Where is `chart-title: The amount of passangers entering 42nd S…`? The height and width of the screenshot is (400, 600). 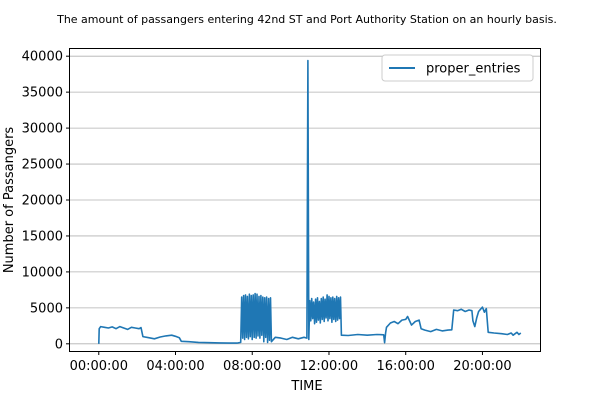
chart-title: The amount of passangers entering 42nd S… is located at coordinates (306, 19).